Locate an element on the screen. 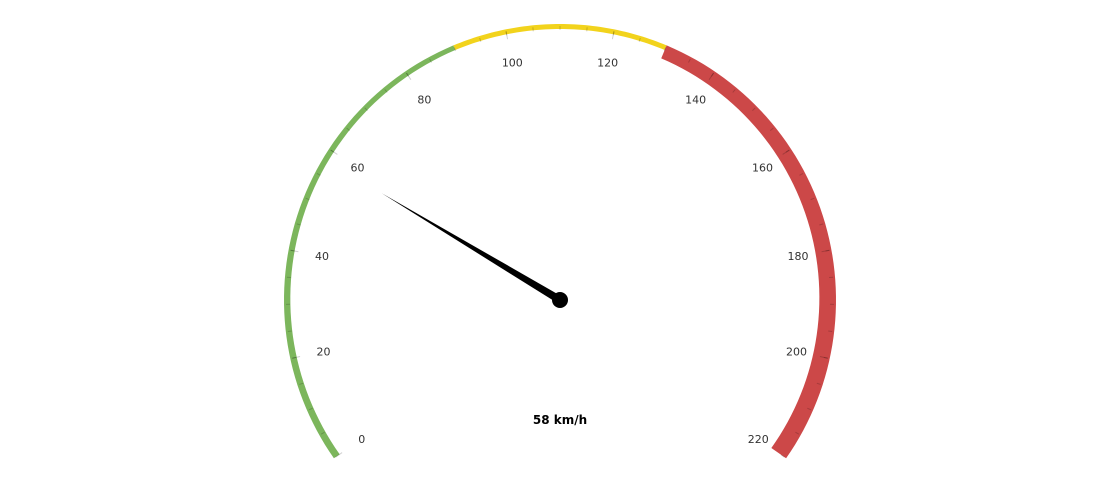  tick-label-0: 0 is located at coordinates (361, 439).